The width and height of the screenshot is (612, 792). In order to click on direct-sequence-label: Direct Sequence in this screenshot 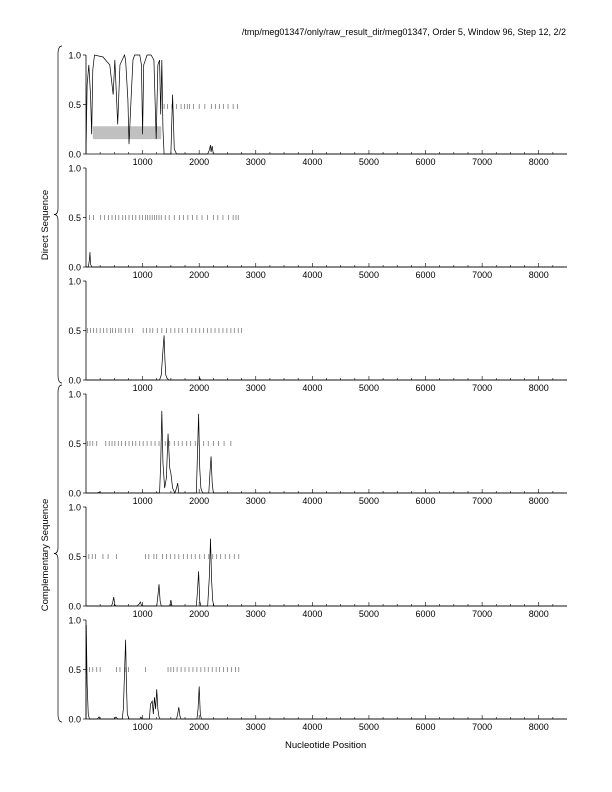, I will do `click(45, 225)`.